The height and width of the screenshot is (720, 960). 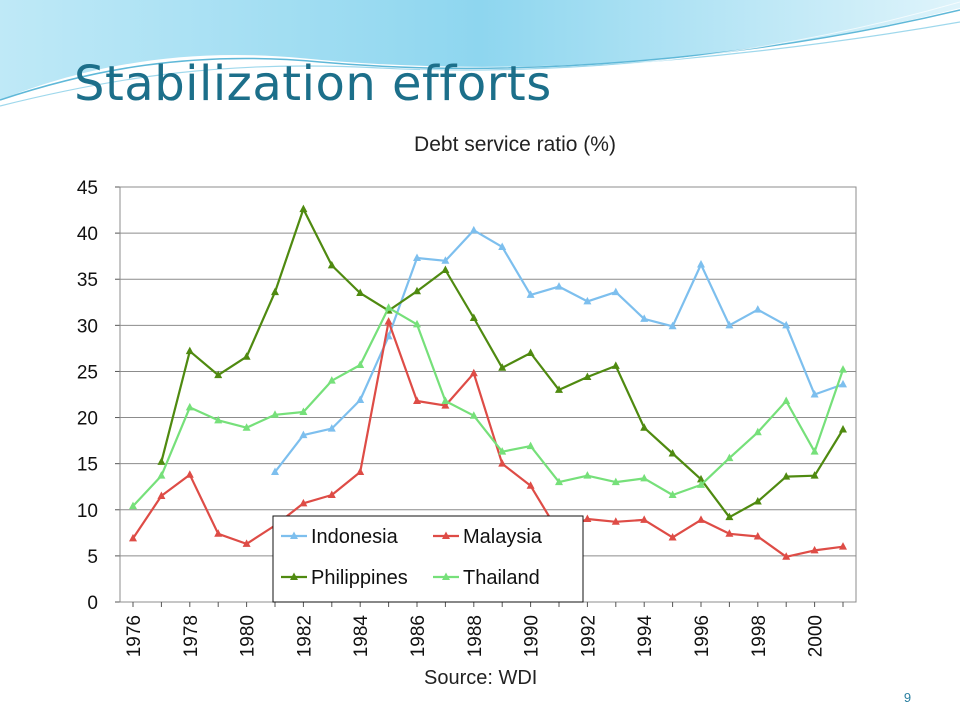 I want to click on x-tick-label: 1980, so click(x=248, y=636).